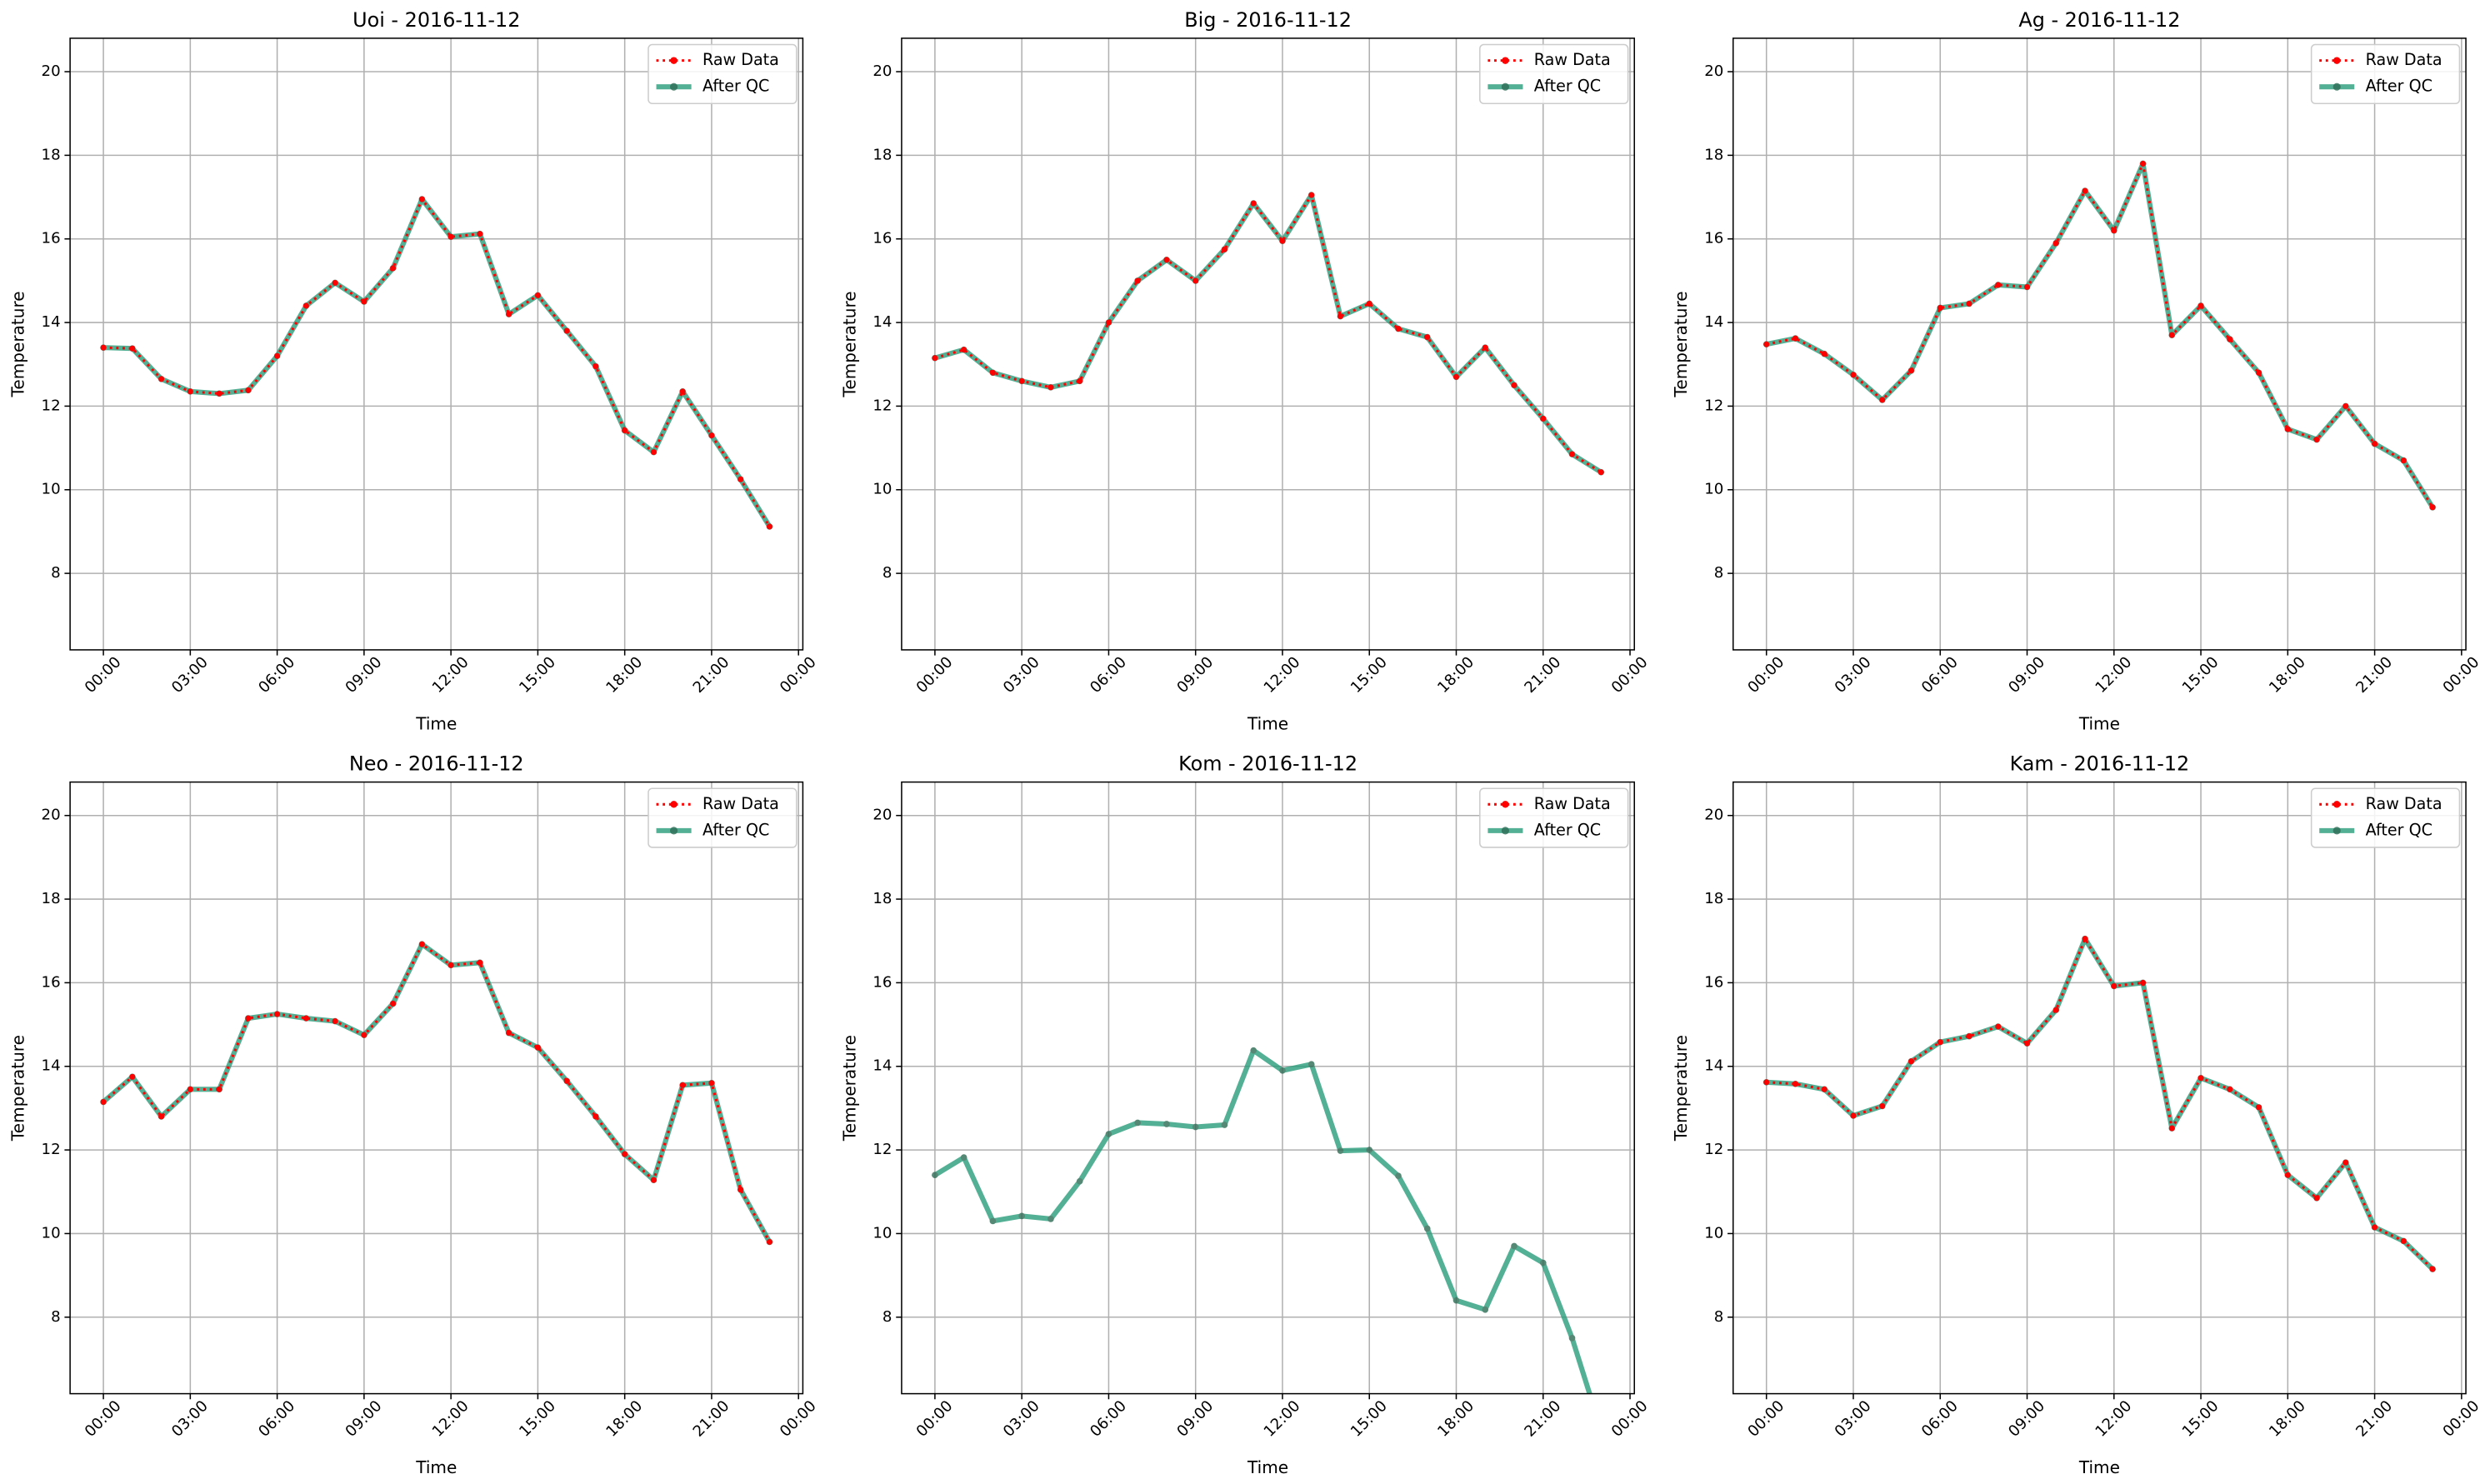 This screenshot has height=1484, width=2485. Describe the element at coordinates (882, 1233) in the screenshot. I see `y-tick-label: 10` at that location.